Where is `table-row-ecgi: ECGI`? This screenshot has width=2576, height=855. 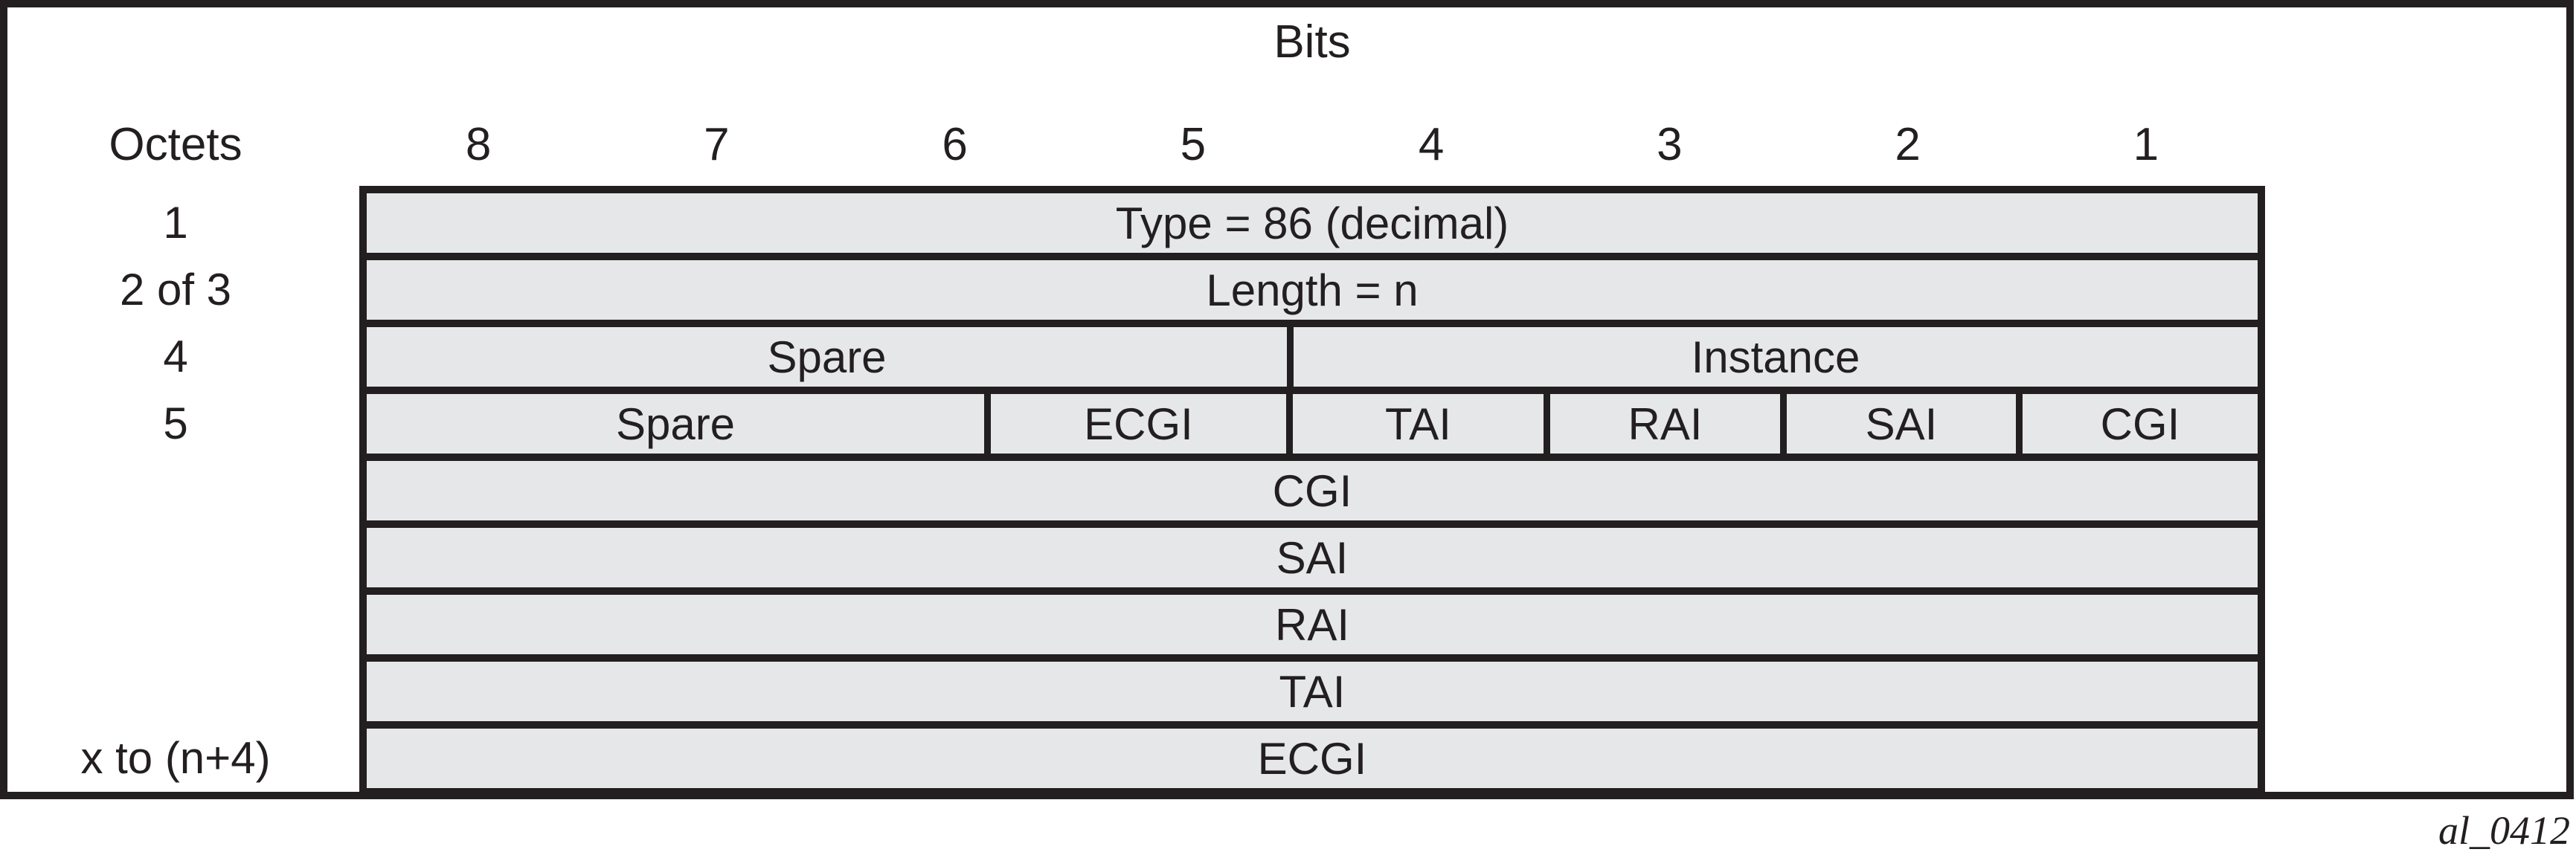
table-row-ecgi: ECGI is located at coordinates (1312, 758).